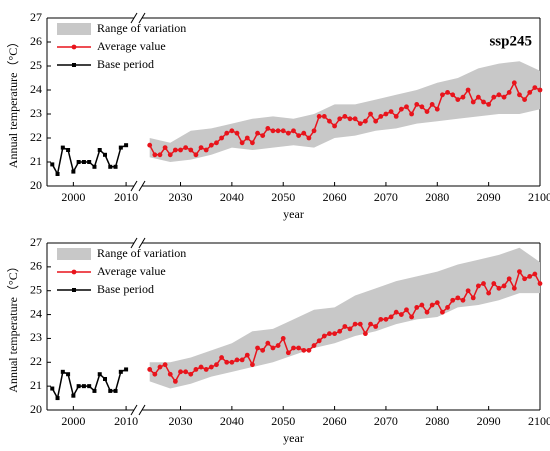  I want to click on x-tick-label: 2090, so click(489, 197).